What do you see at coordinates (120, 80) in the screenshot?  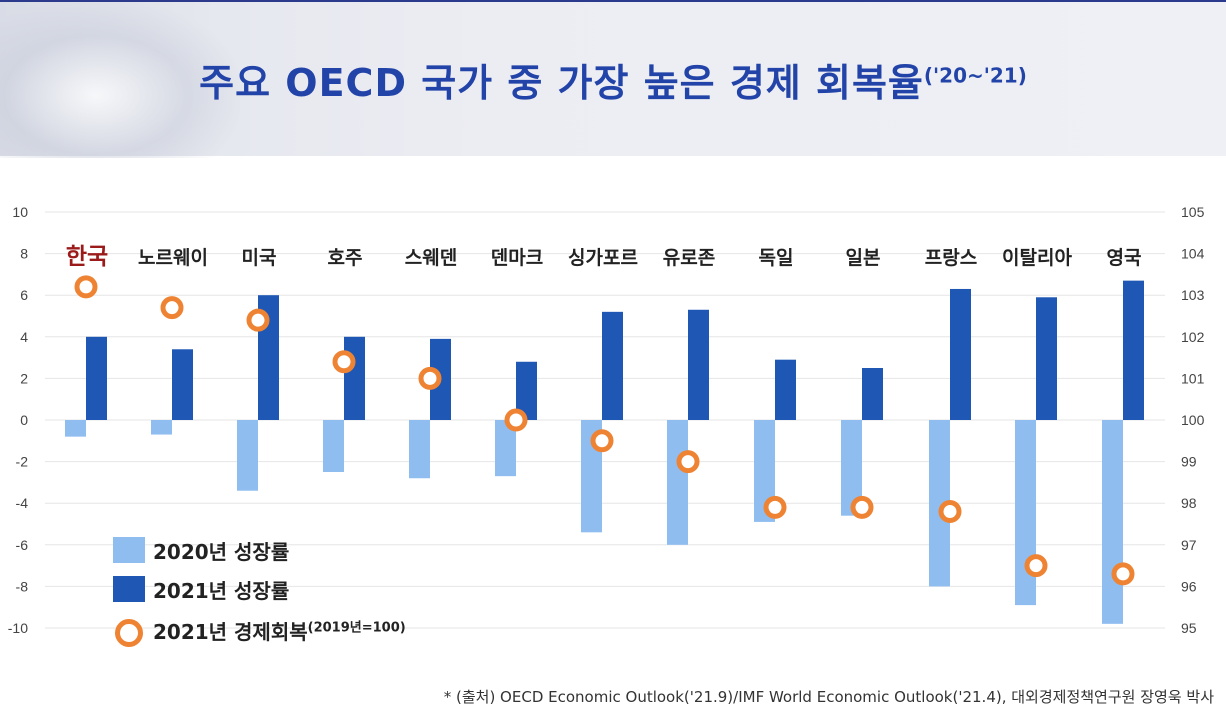 I see `header-decoration` at bounding box center [120, 80].